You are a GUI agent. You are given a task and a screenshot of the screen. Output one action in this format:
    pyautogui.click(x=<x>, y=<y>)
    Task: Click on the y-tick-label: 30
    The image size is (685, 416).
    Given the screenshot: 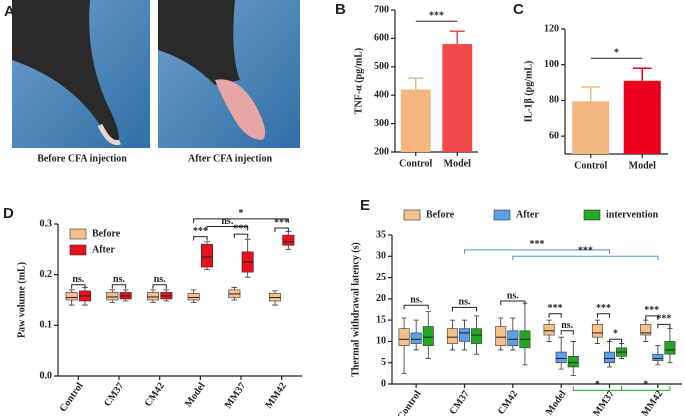 What is the action you would take?
    pyautogui.click(x=381, y=256)
    